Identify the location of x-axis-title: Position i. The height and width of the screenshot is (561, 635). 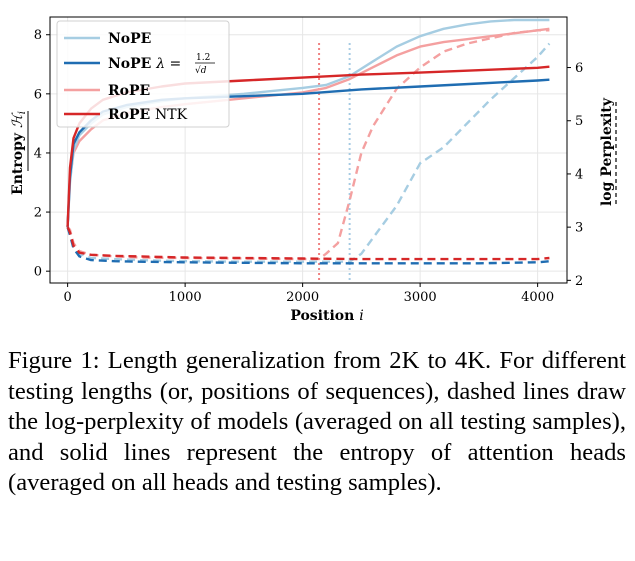
(326, 316).